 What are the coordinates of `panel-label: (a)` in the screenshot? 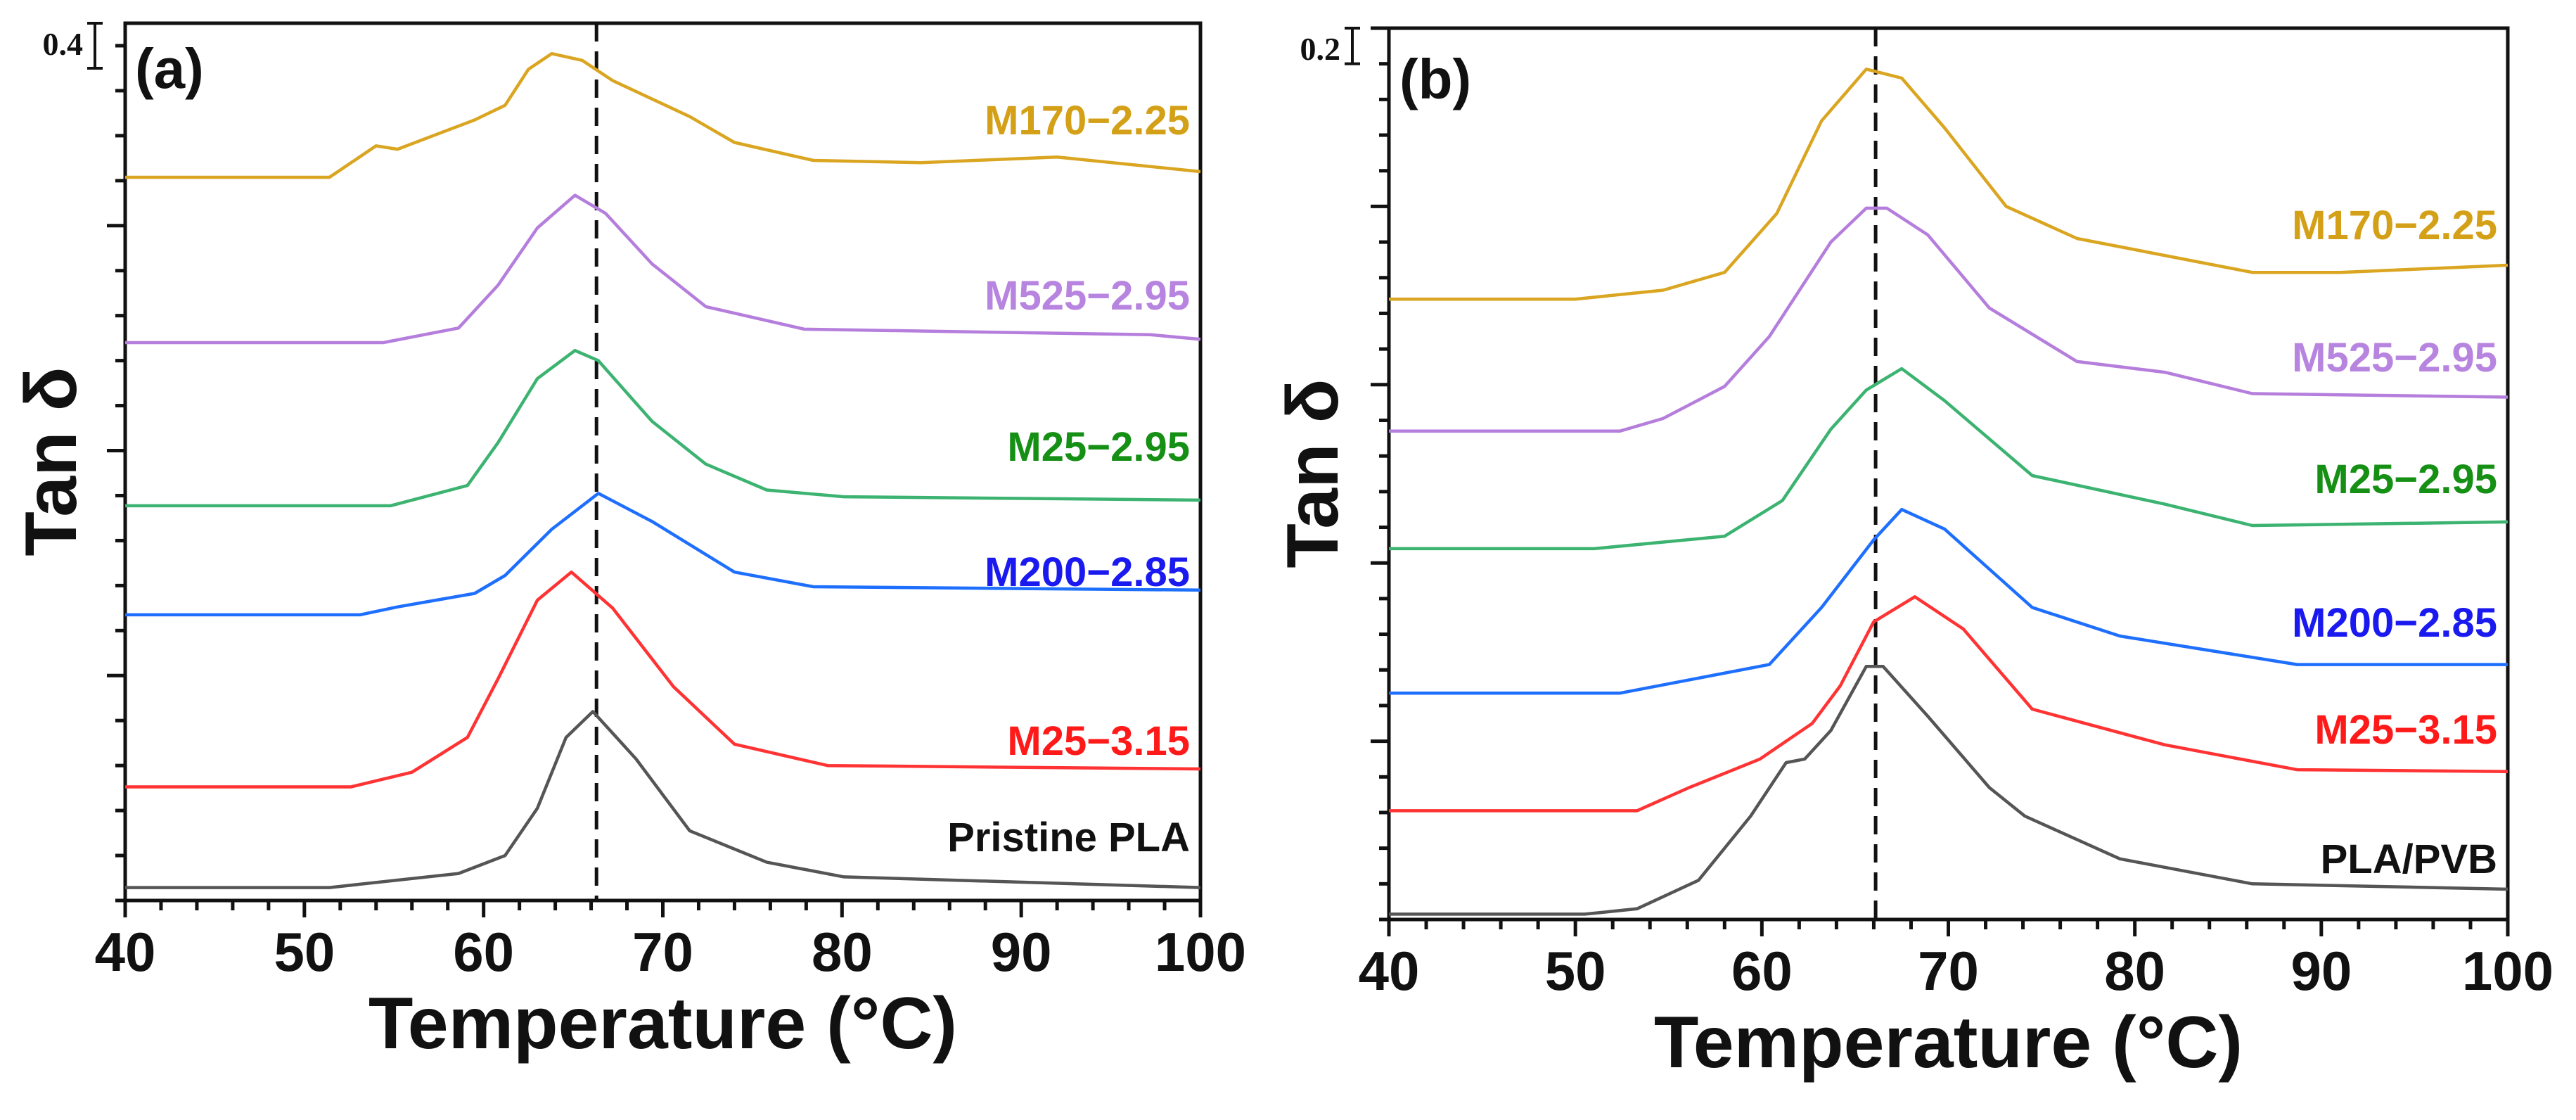 It's located at (169, 69).